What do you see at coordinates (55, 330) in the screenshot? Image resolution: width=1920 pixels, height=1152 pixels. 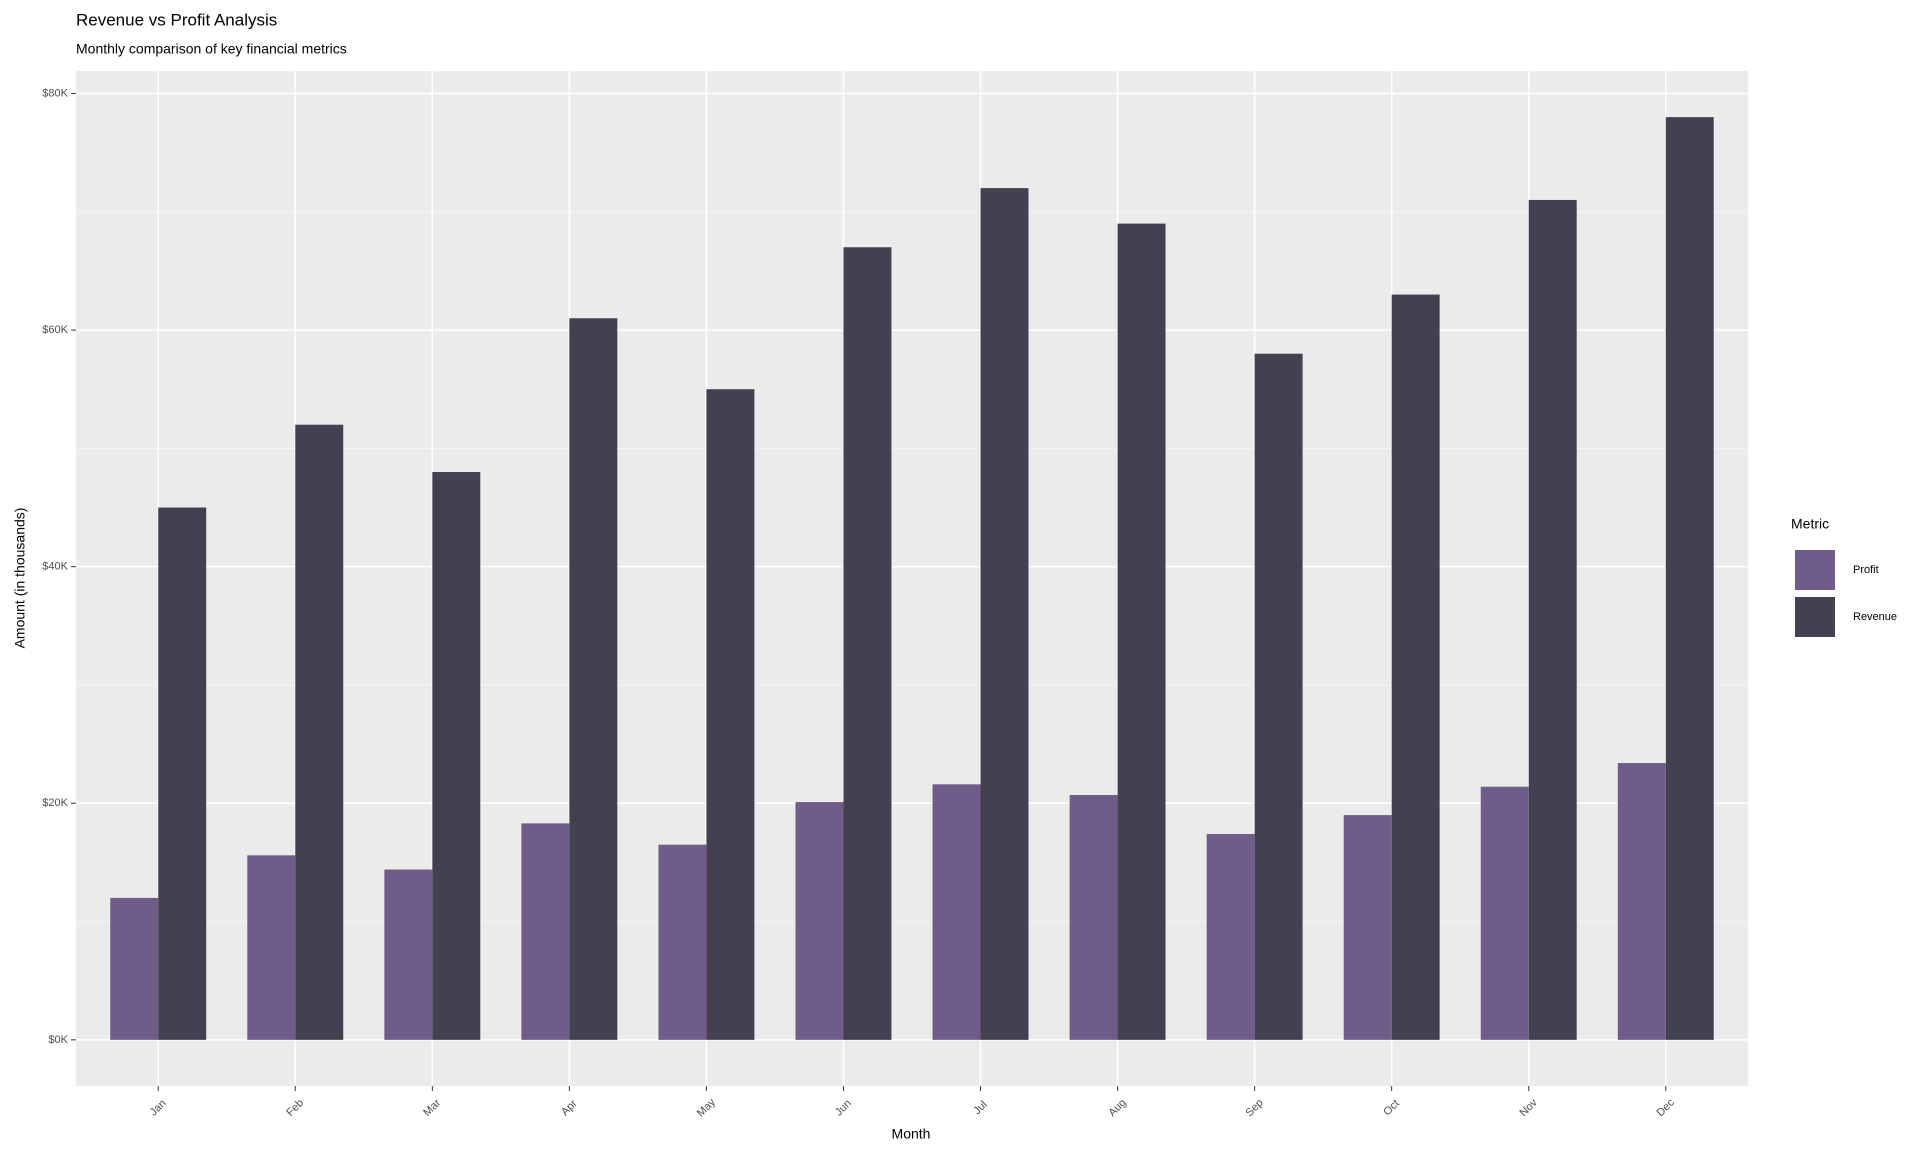 I see `y-tick-label: $60K` at bounding box center [55, 330].